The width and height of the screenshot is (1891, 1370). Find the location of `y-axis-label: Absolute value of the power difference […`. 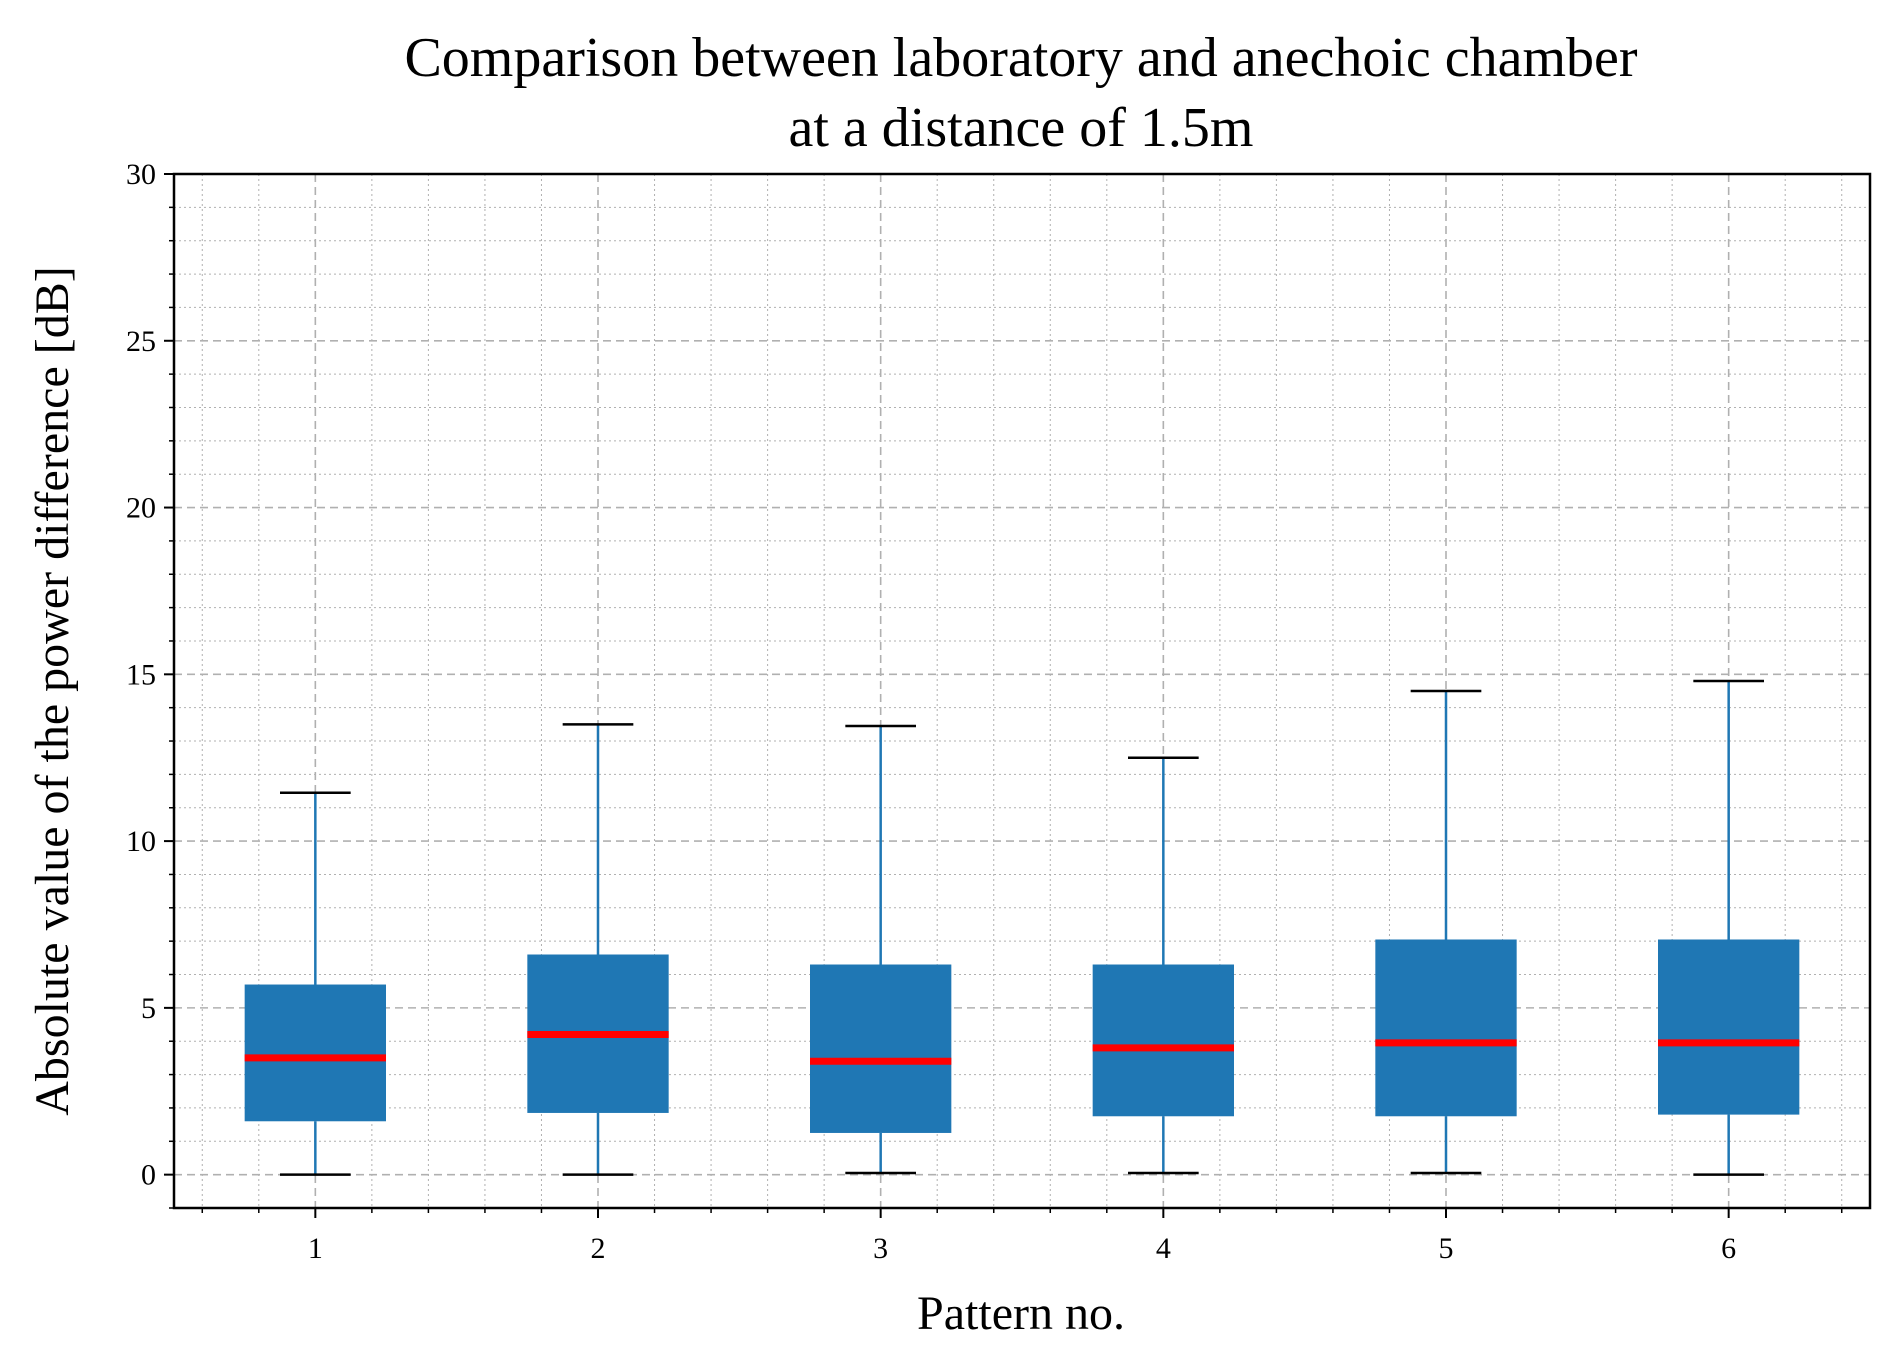

y-axis-label: Absolute value of the power difference [… is located at coordinates (52, 690).